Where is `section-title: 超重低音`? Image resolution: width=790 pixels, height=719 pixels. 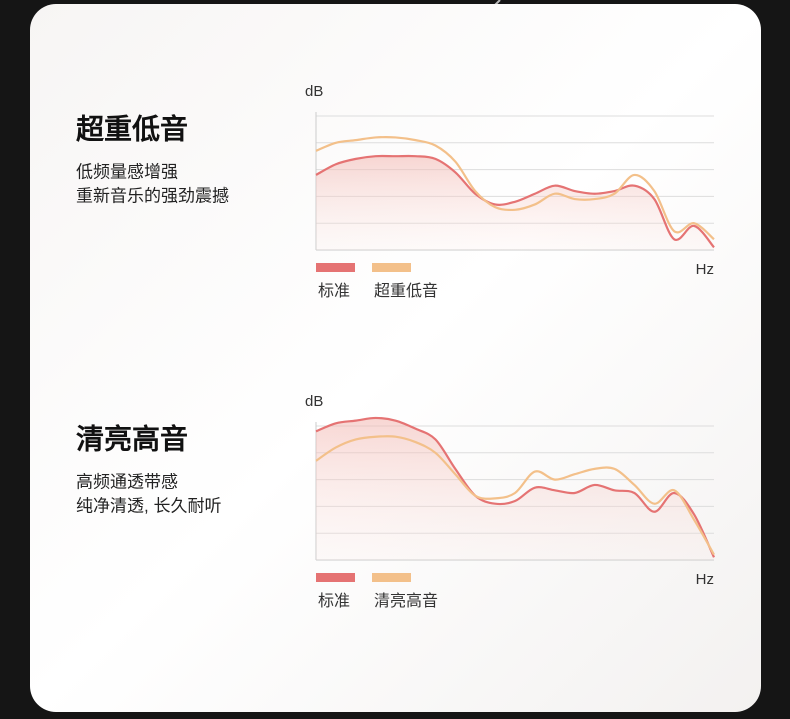 section-title: 超重低音 is located at coordinates (132, 128).